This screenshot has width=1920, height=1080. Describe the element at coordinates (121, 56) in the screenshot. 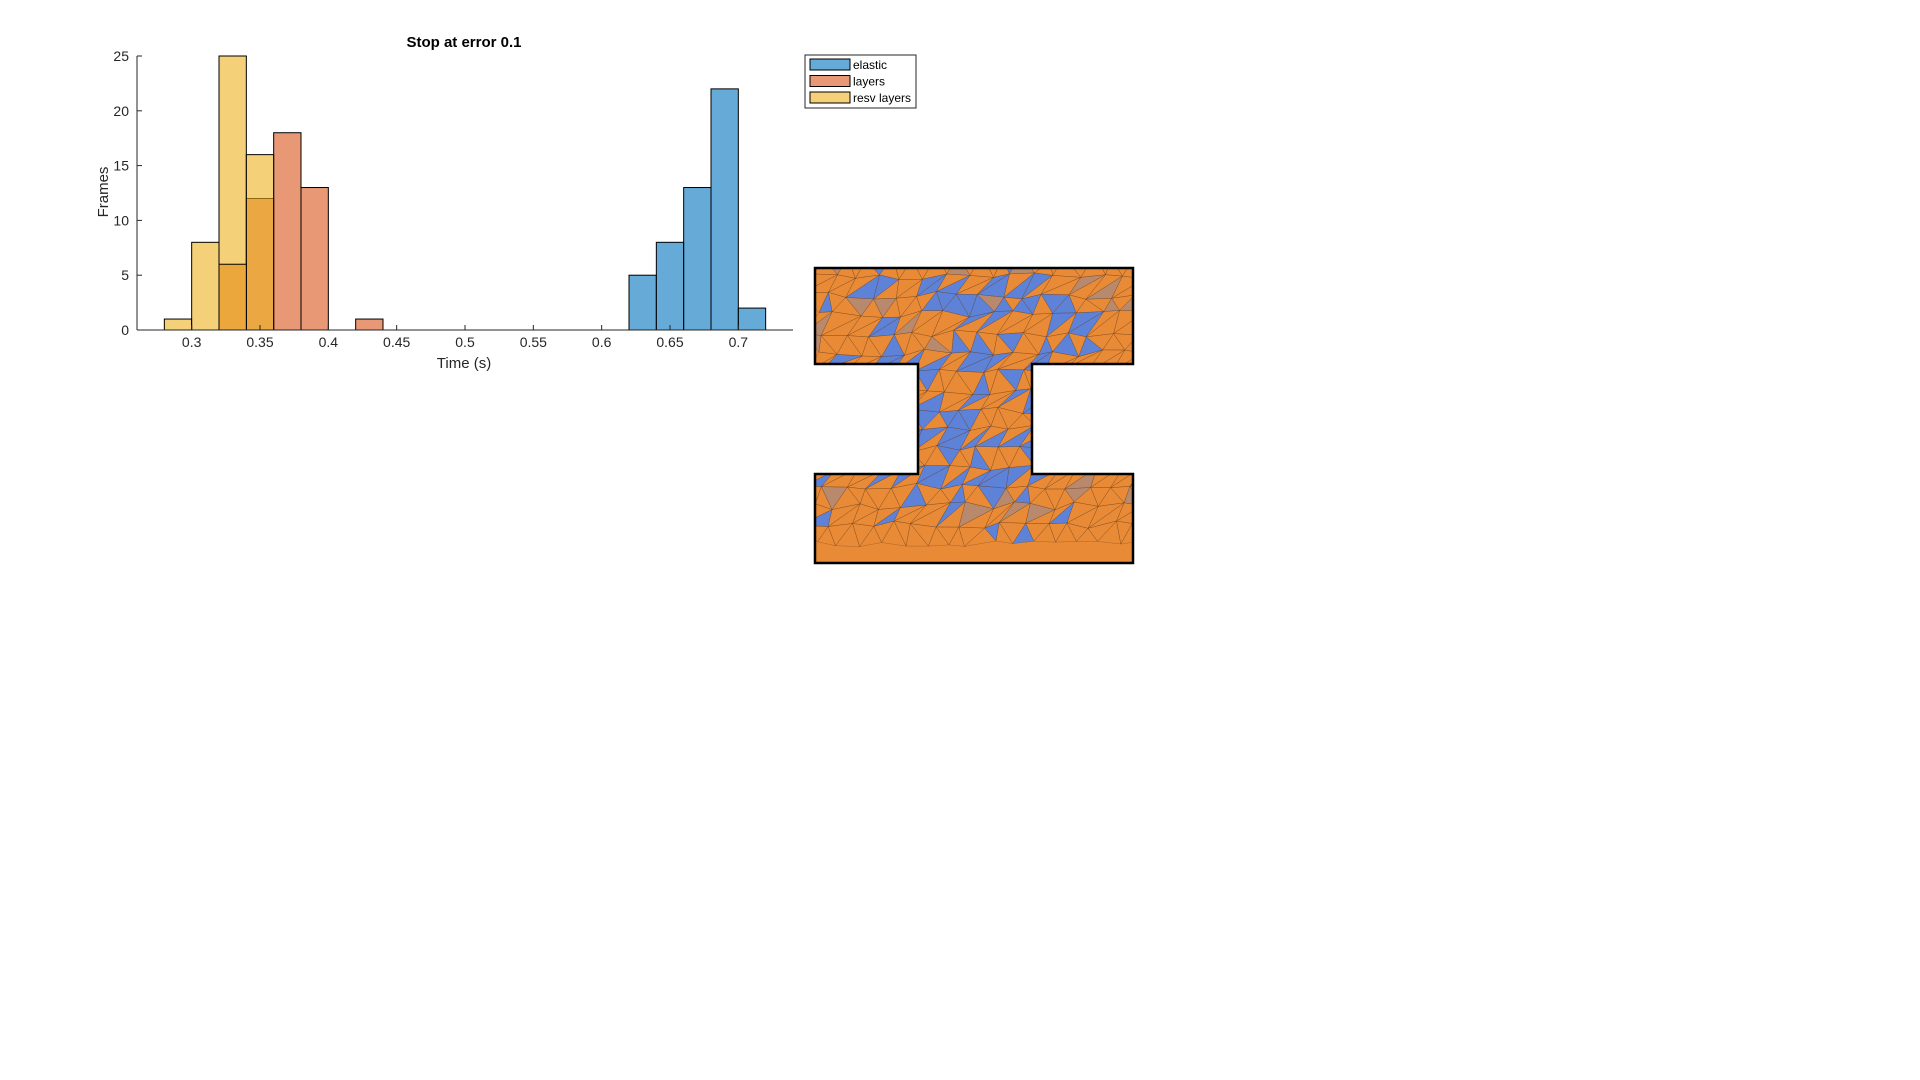

I see `y-tick-label: 25` at that location.